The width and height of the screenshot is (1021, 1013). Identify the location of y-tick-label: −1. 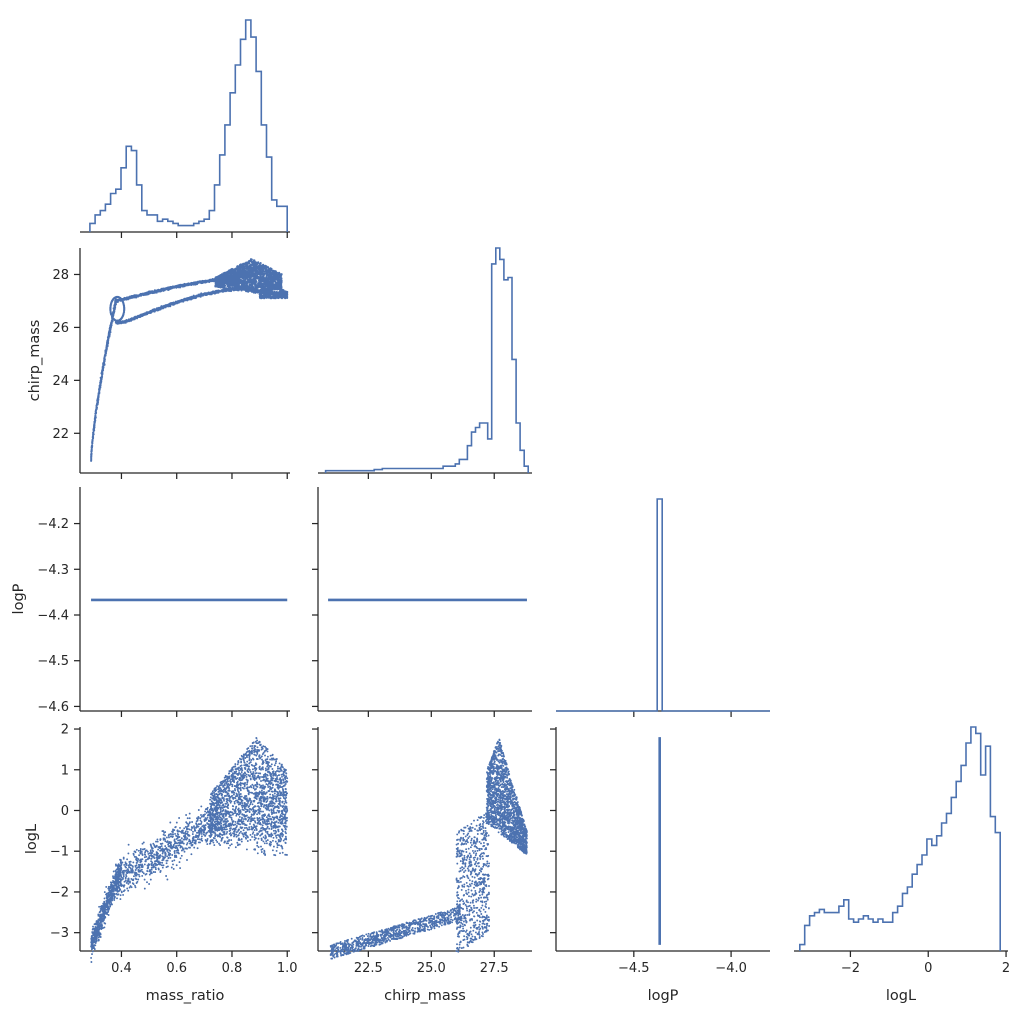
(59, 852).